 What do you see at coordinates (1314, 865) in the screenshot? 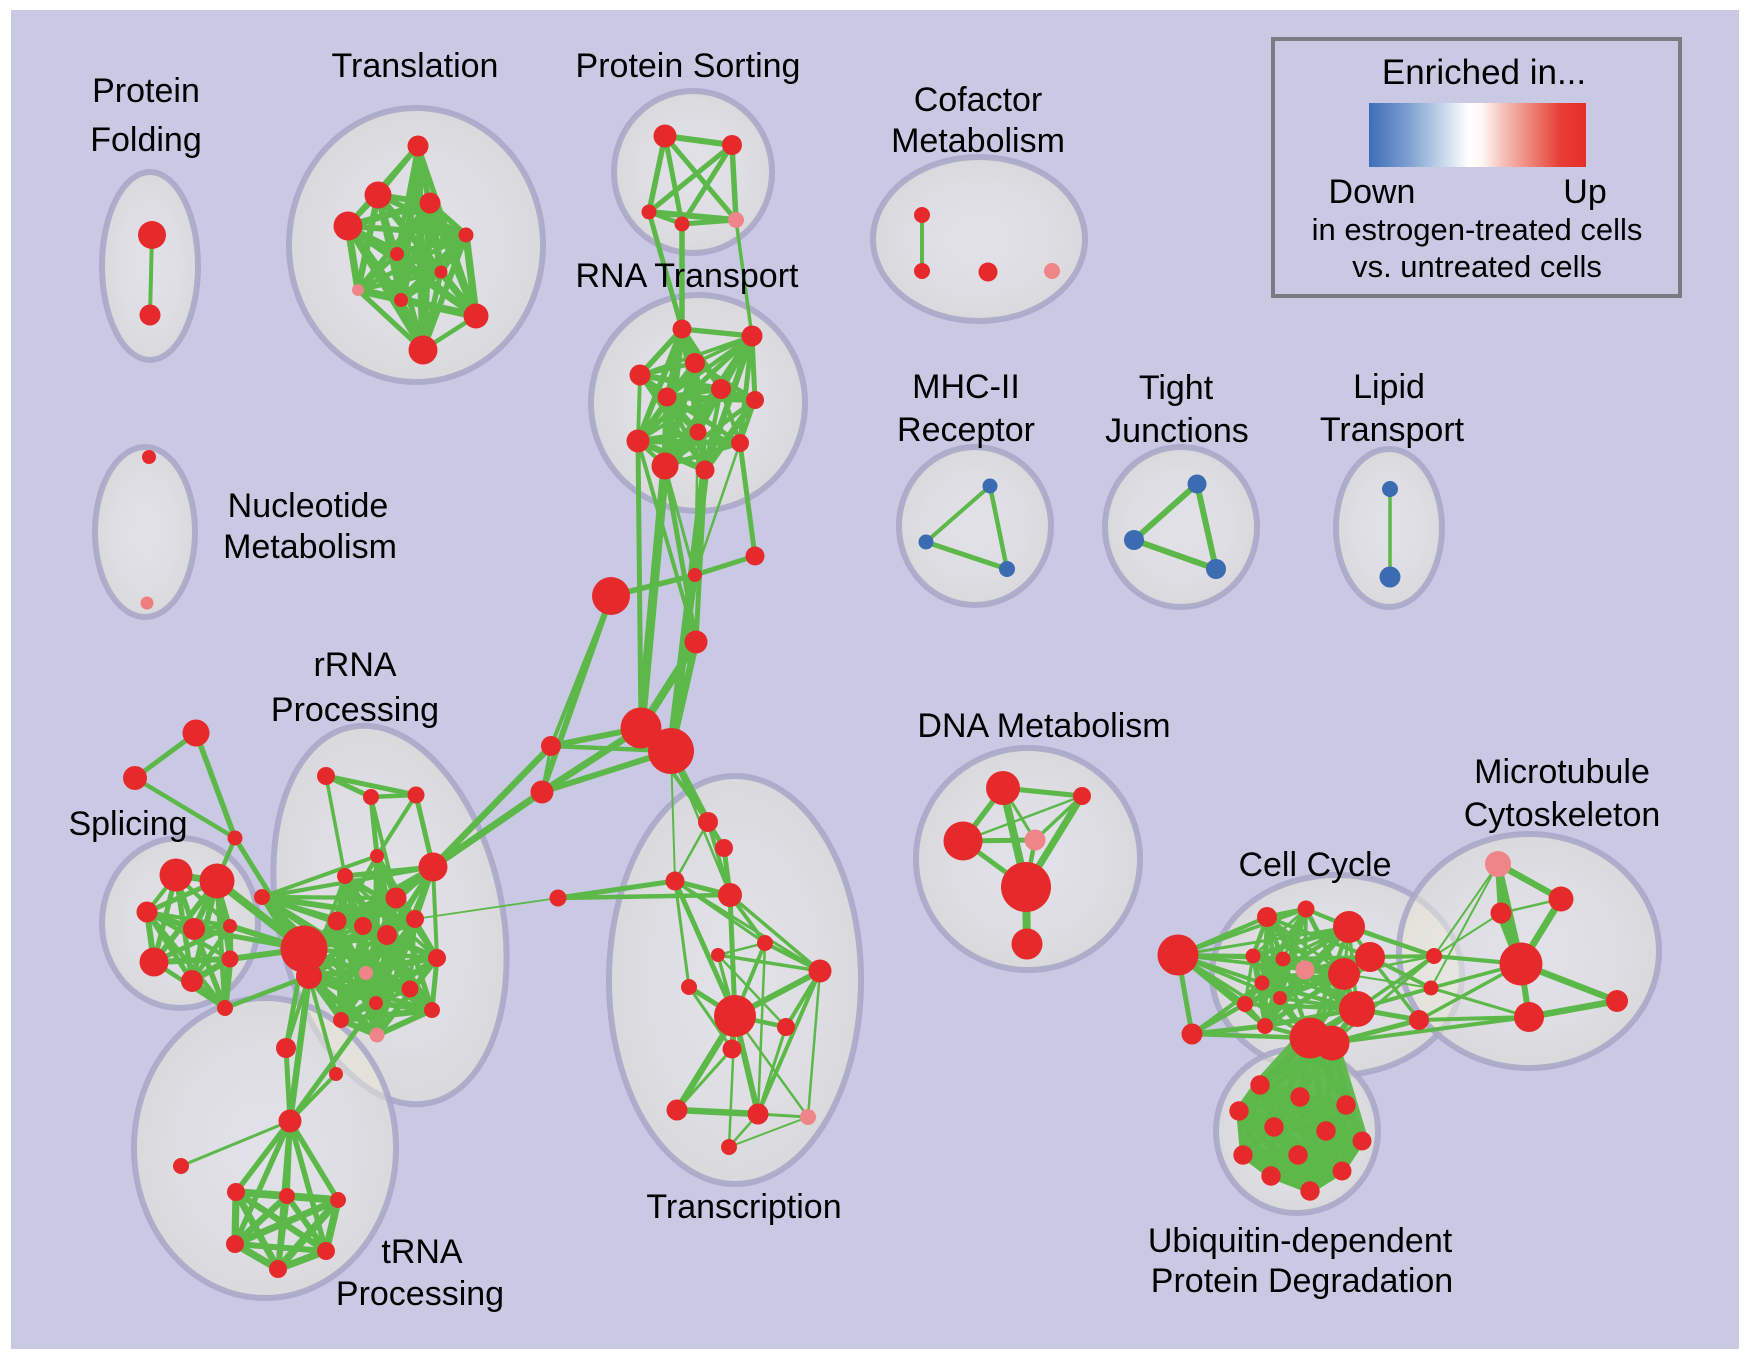
I see `svg-text: Cell Cycle` at bounding box center [1314, 865].